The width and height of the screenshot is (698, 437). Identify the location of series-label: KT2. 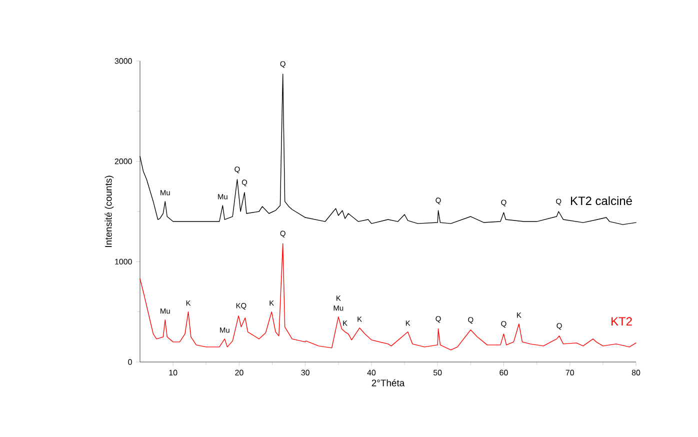
(622, 321).